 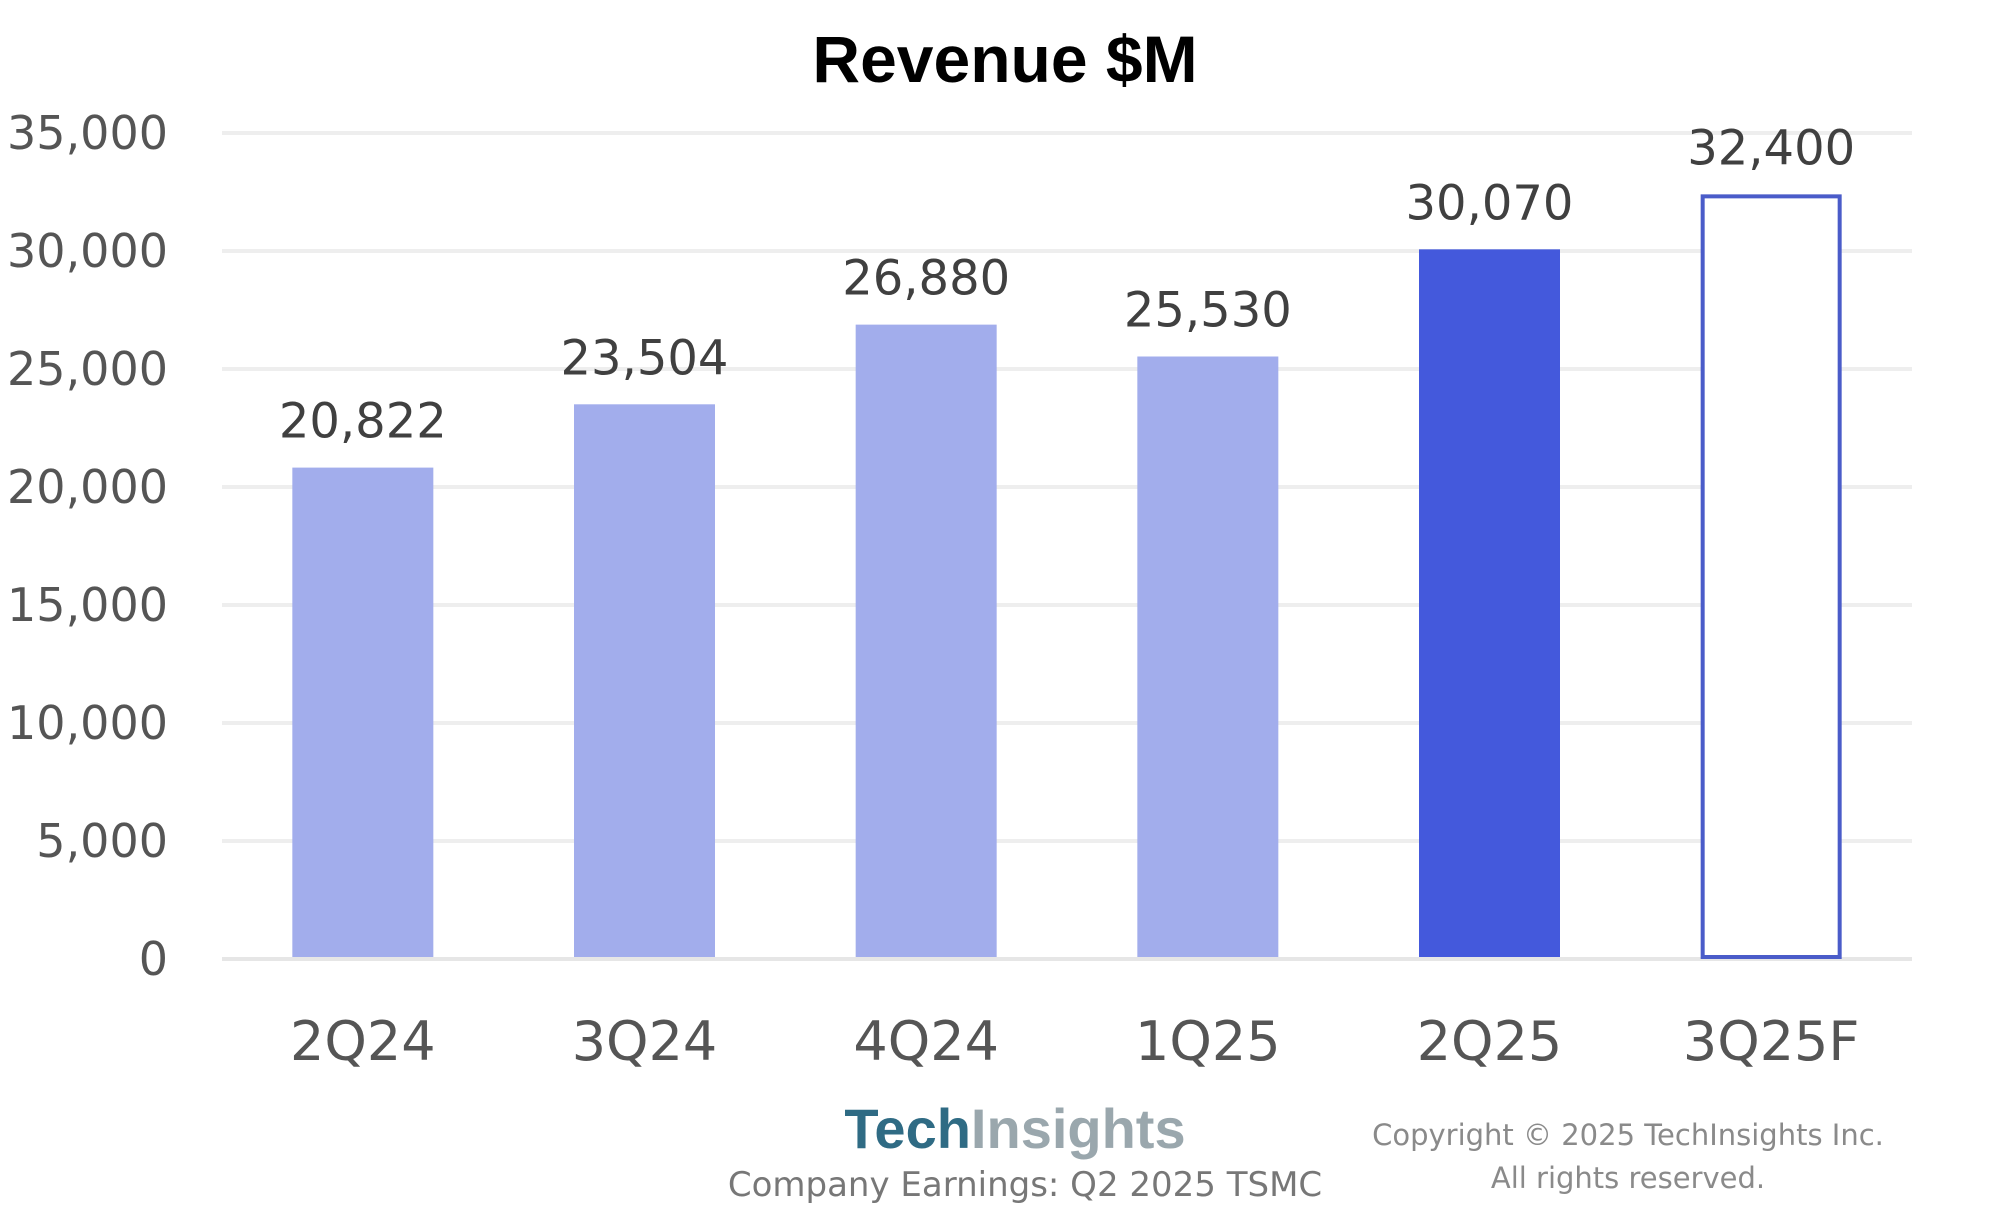 What do you see at coordinates (1208, 656) in the screenshot?
I see `bar-1q25` at bounding box center [1208, 656].